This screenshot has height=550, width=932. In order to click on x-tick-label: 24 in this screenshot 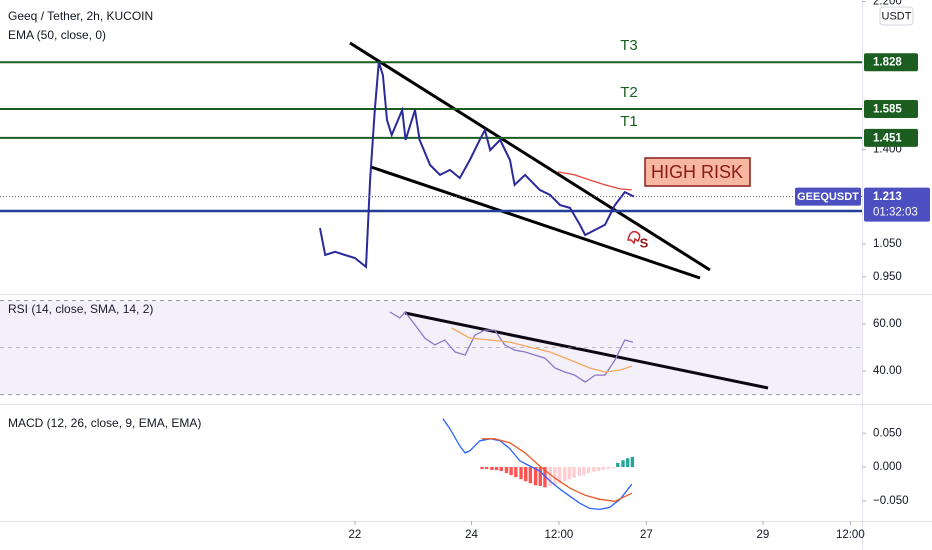, I will do `click(471, 535)`.